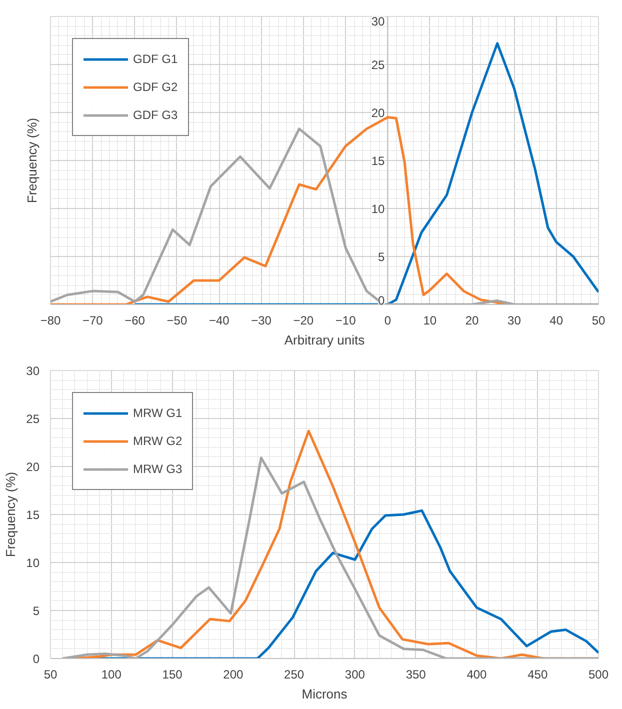 The height and width of the screenshot is (709, 622). Describe the element at coordinates (155, 59) in the screenshot. I see `legend-label: GDF G1` at that location.